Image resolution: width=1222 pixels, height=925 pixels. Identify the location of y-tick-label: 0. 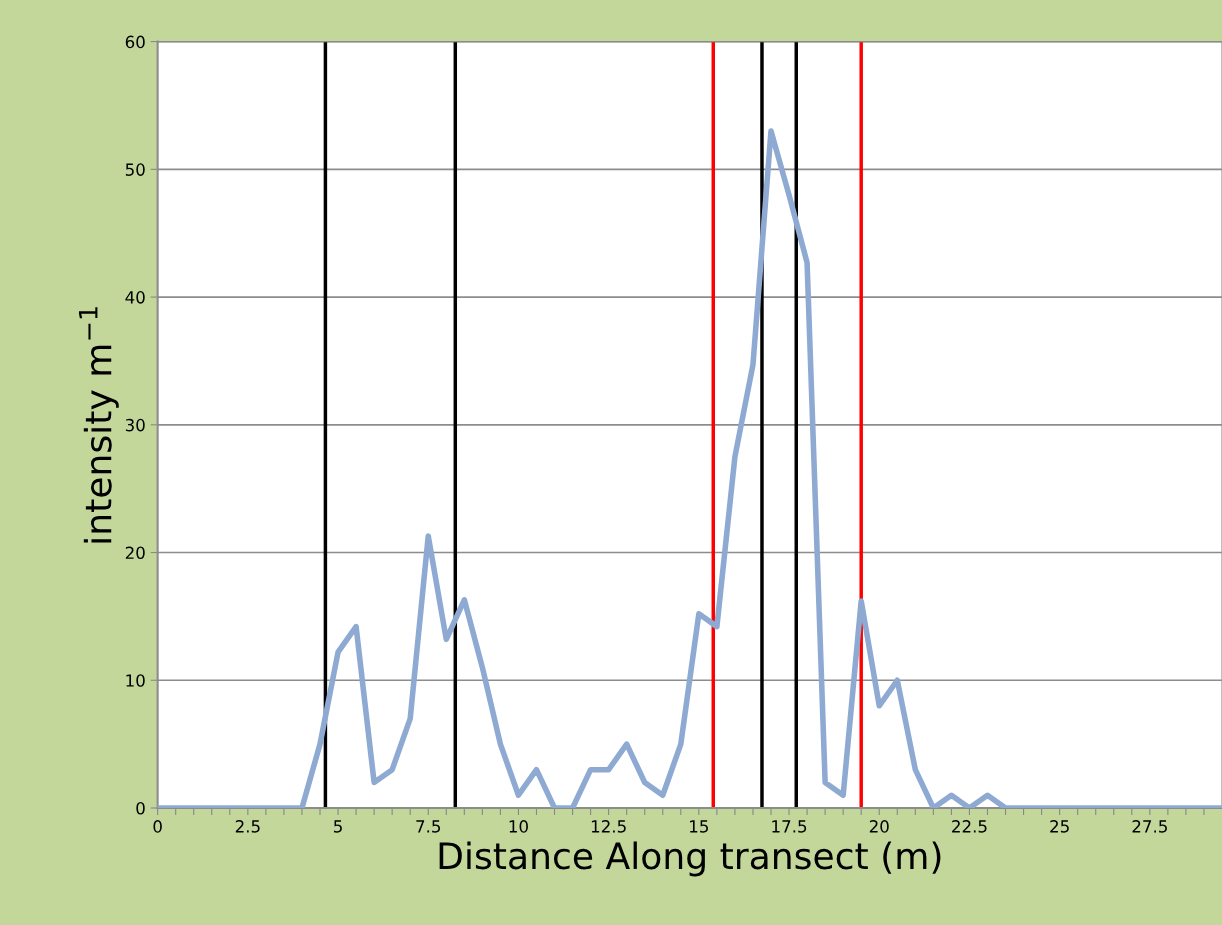
(140, 808).